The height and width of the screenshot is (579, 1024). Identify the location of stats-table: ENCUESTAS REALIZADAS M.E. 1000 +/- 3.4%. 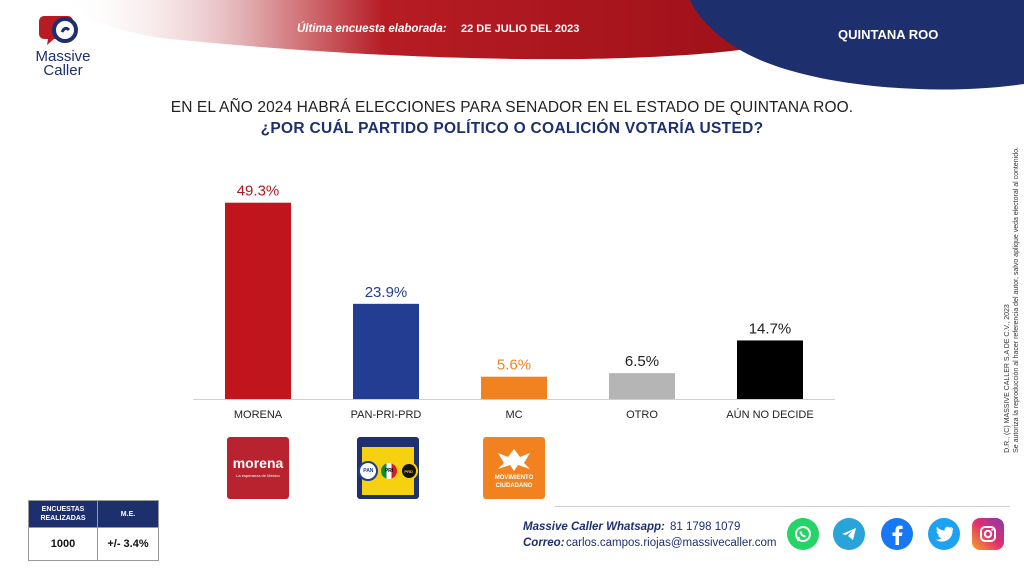
(93, 530).